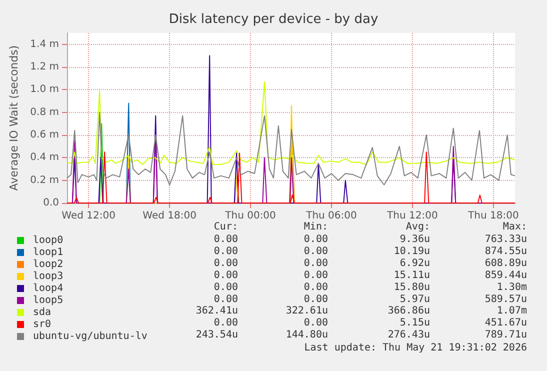 The height and width of the screenshot is (371, 547). I want to click on text: 366.86u, so click(409, 311).